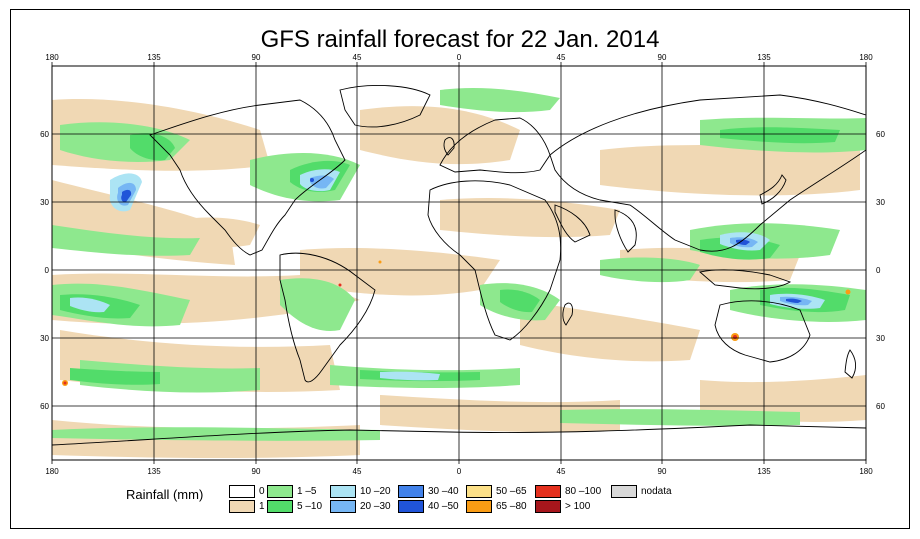  Describe the element at coordinates (310, 506) in the screenshot. I see `legend-label-3: 5 –10` at that location.